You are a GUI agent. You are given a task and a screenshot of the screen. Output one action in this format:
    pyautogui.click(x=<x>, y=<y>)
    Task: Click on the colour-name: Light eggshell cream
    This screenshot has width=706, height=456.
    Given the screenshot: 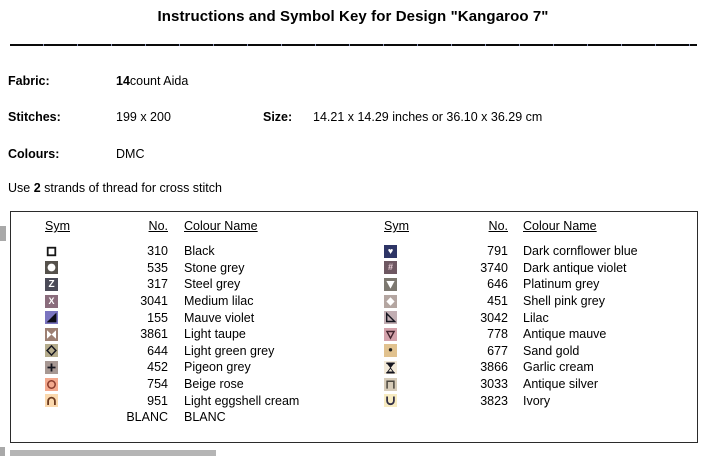 What is the action you would take?
    pyautogui.click(x=242, y=400)
    